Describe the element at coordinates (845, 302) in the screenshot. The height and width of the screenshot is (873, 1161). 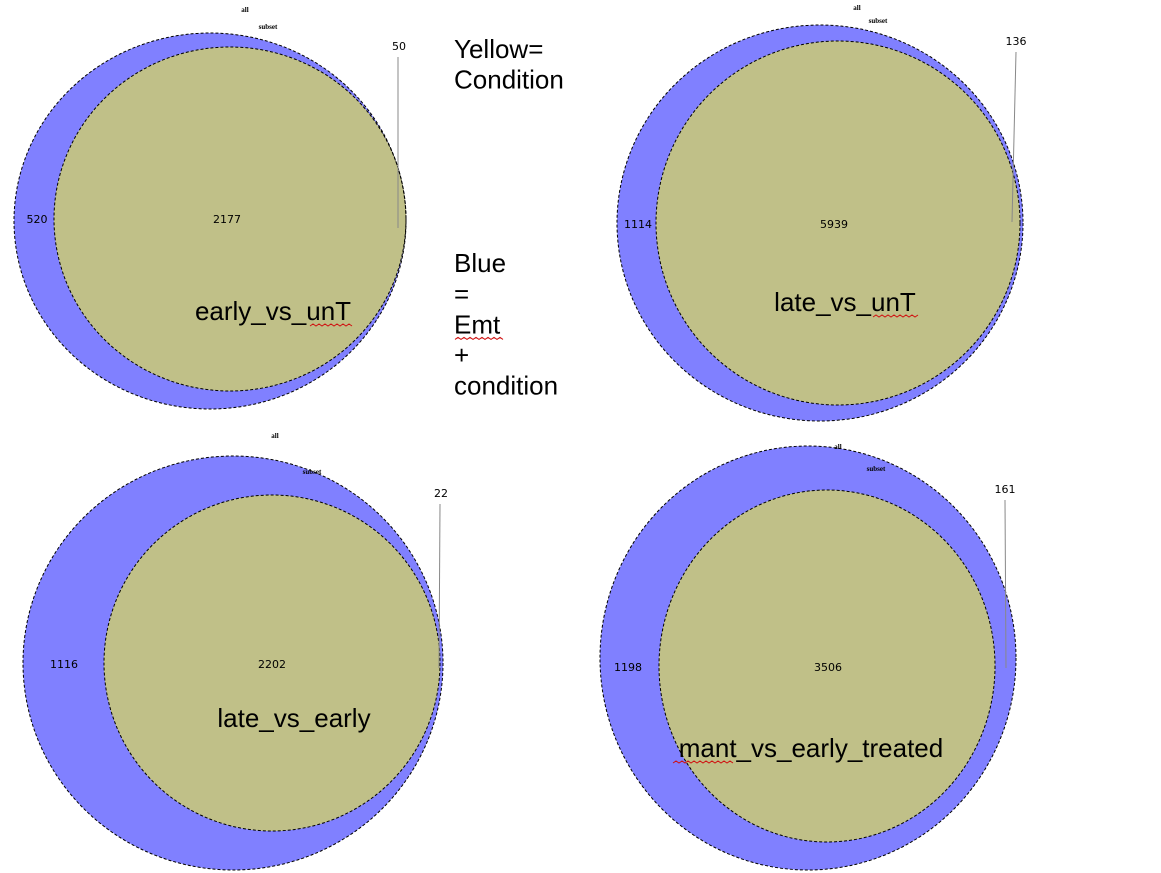
I see `comparison-title: late_vs_unT` at that location.